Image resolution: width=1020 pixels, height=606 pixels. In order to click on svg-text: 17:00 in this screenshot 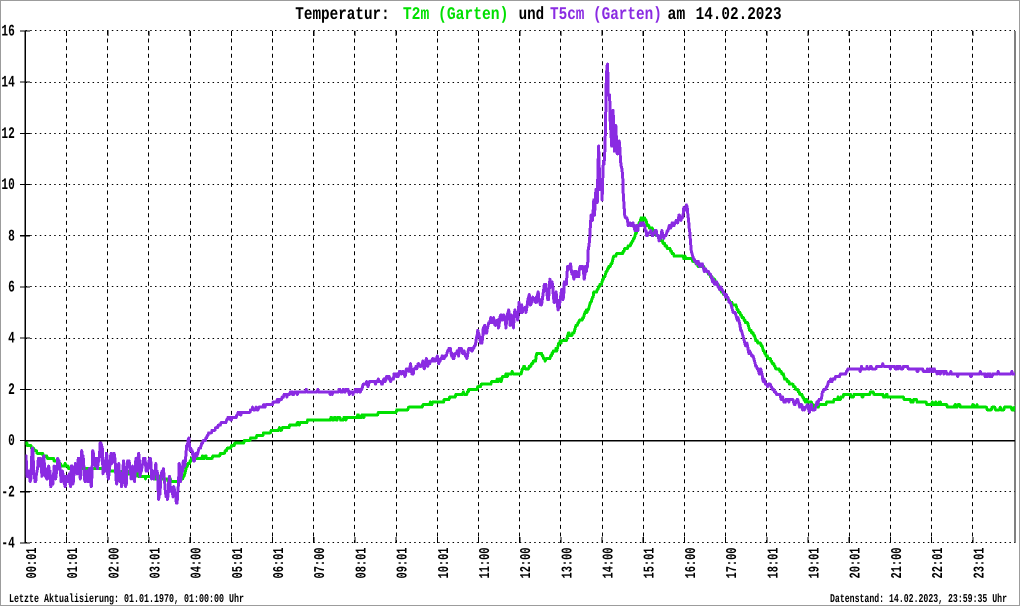, I will do `click(733, 563)`.